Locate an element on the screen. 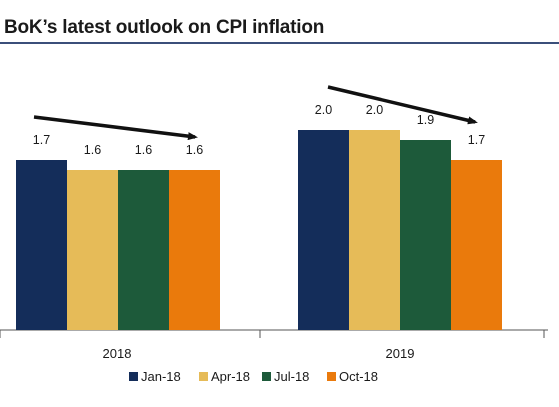 The height and width of the screenshot is (407, 559). value-label-2018-jan-18: 1.7 is located at coordinates (41, 140).